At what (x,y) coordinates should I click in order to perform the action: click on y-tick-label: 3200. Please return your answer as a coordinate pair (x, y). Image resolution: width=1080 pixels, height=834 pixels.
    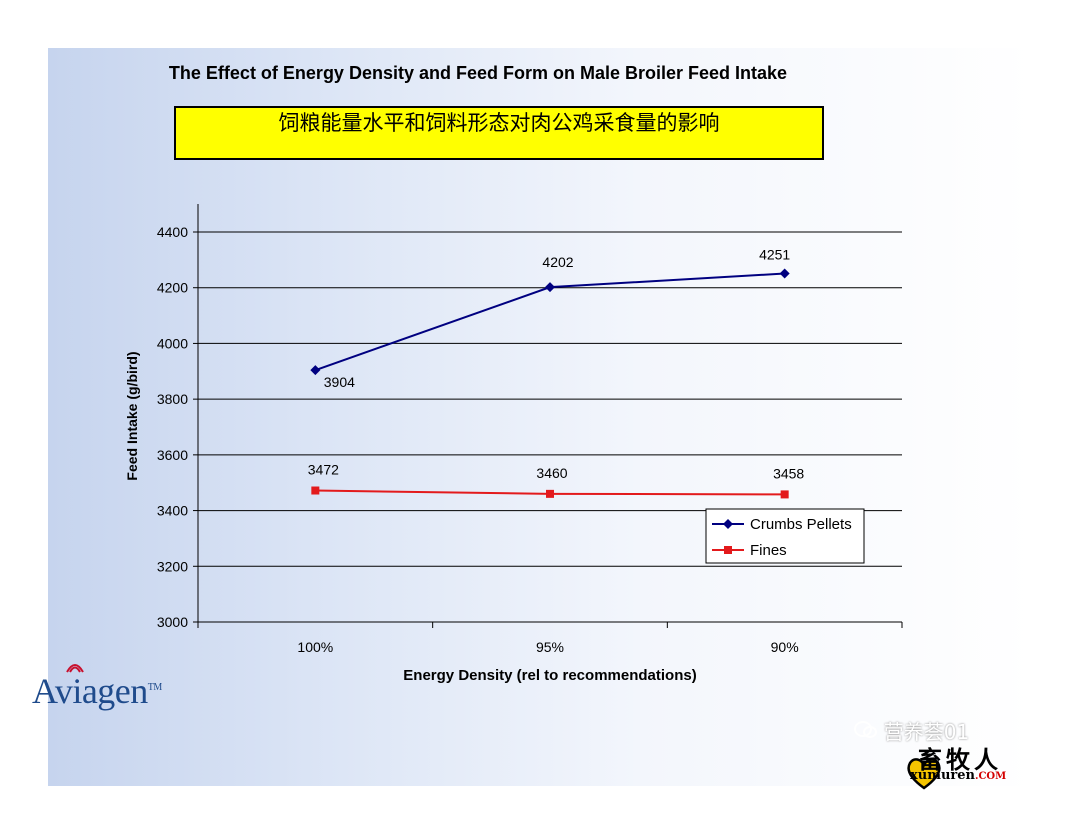
    Looking at the image, I should click on (172, 566).